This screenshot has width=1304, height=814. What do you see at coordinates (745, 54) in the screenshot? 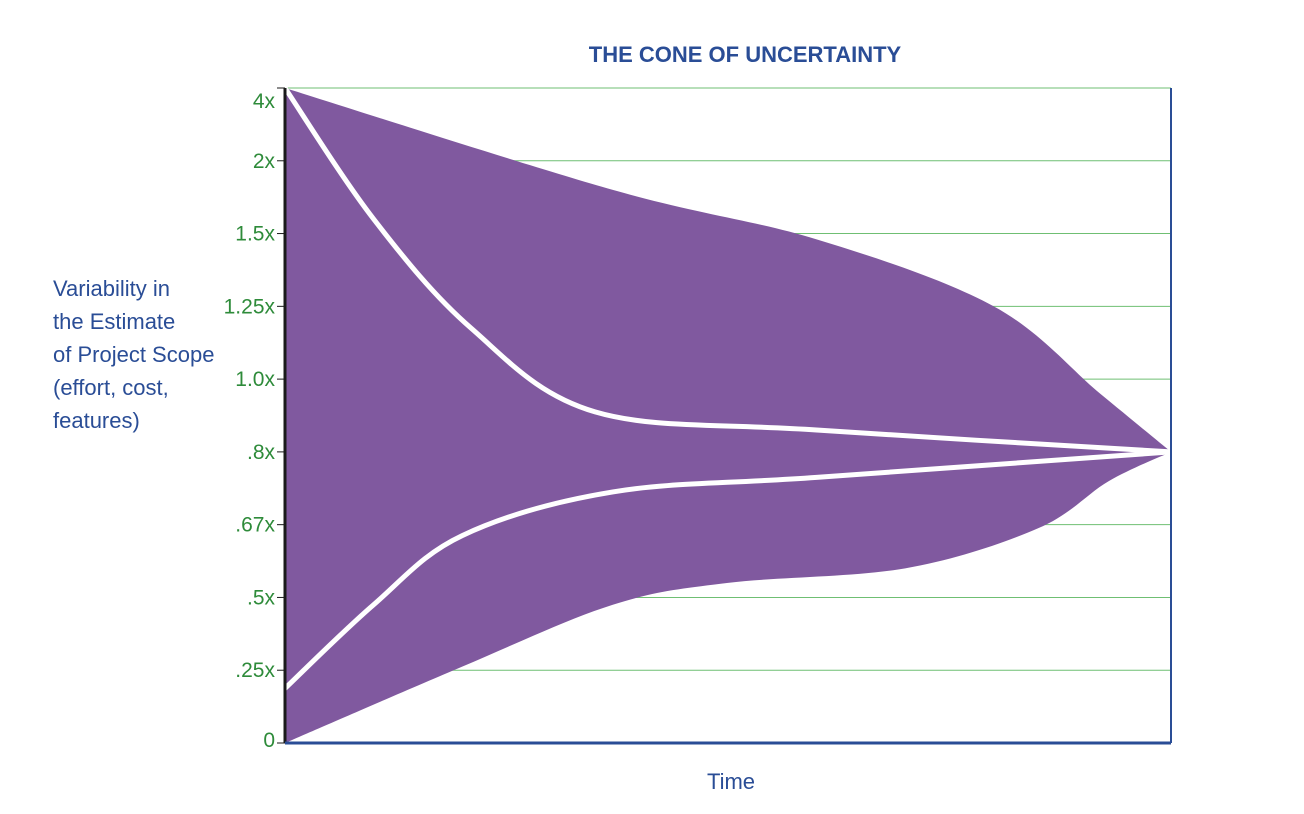
I see `chart-title: THE CONE OF UNCERTAINTY` at bounding box center [745, 54].